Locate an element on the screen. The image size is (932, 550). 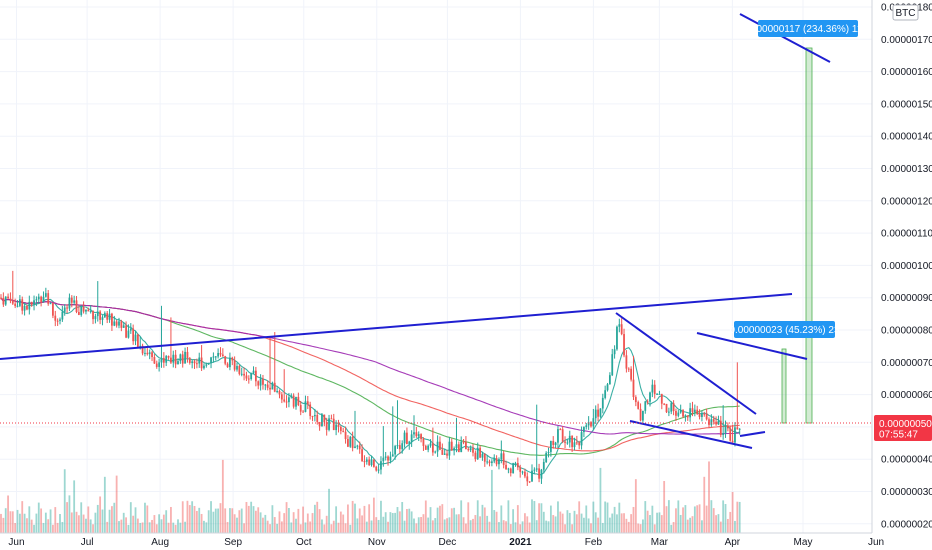
wedge-lower-line is located at coordinates (691, 434).